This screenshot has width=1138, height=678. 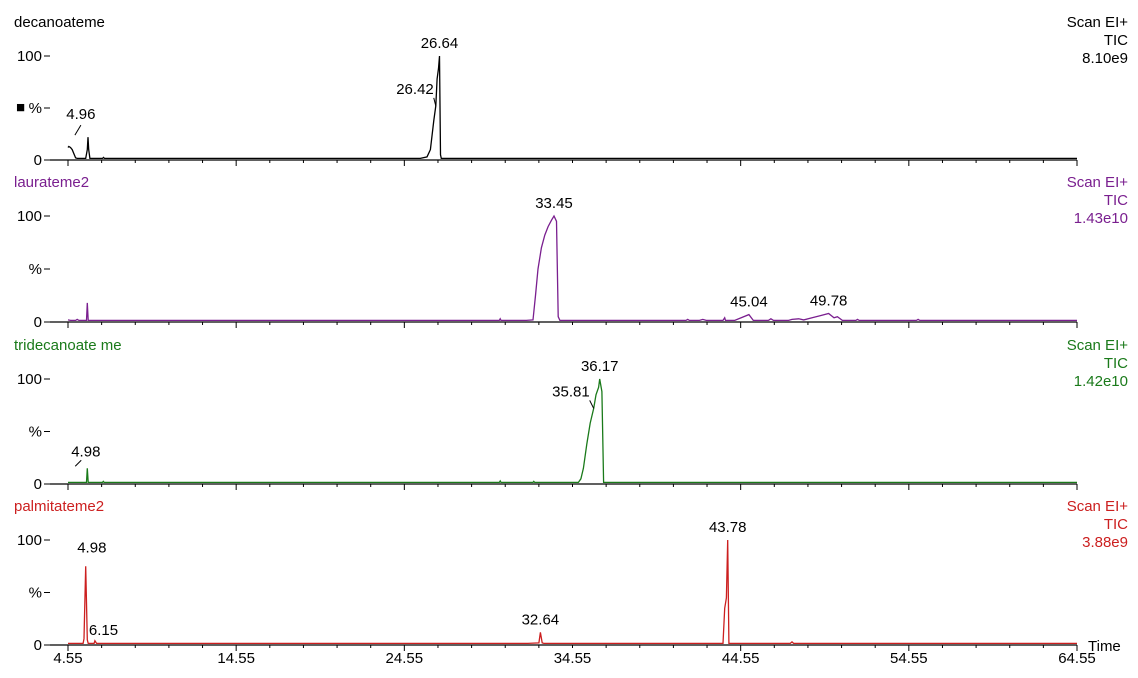 What do you see at coordinates (1077, 658) in the screenshot?
I see `x-tick-label: 64.55` at bounding box center [1077, 658].